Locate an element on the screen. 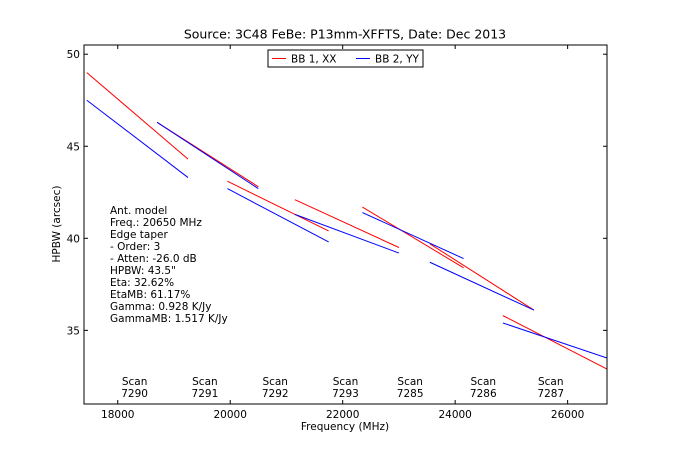  annotation-line: EtaMB: 61.17% is located at coordinates (150, 295).